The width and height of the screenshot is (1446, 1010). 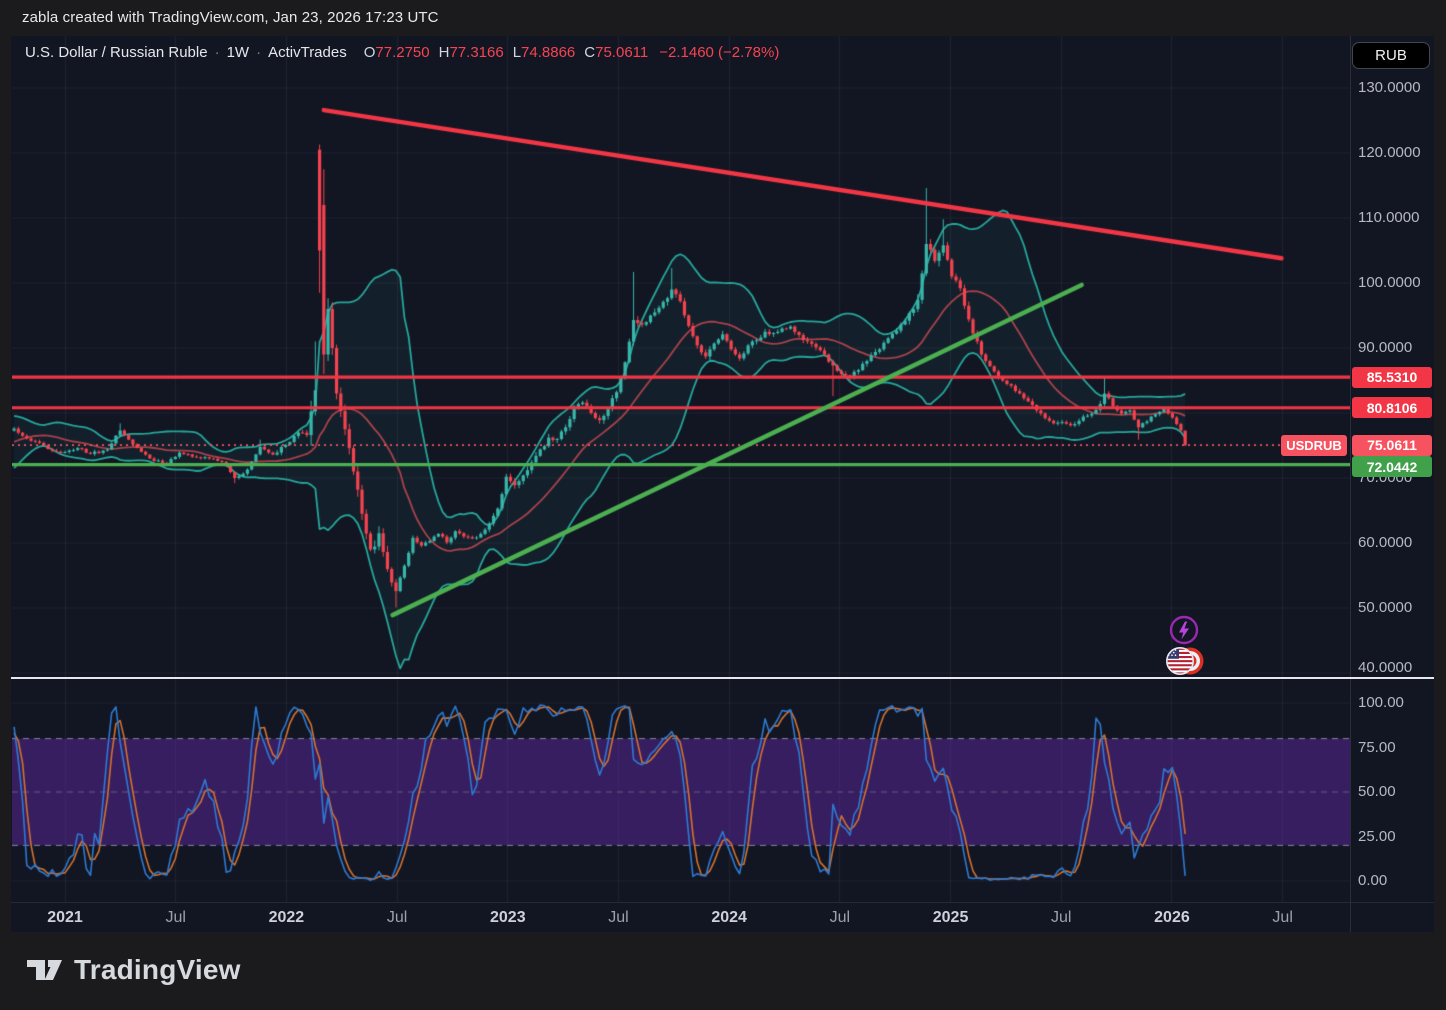 I want to click on tradingview-logo: TradingView, so click(x=132, y=970).